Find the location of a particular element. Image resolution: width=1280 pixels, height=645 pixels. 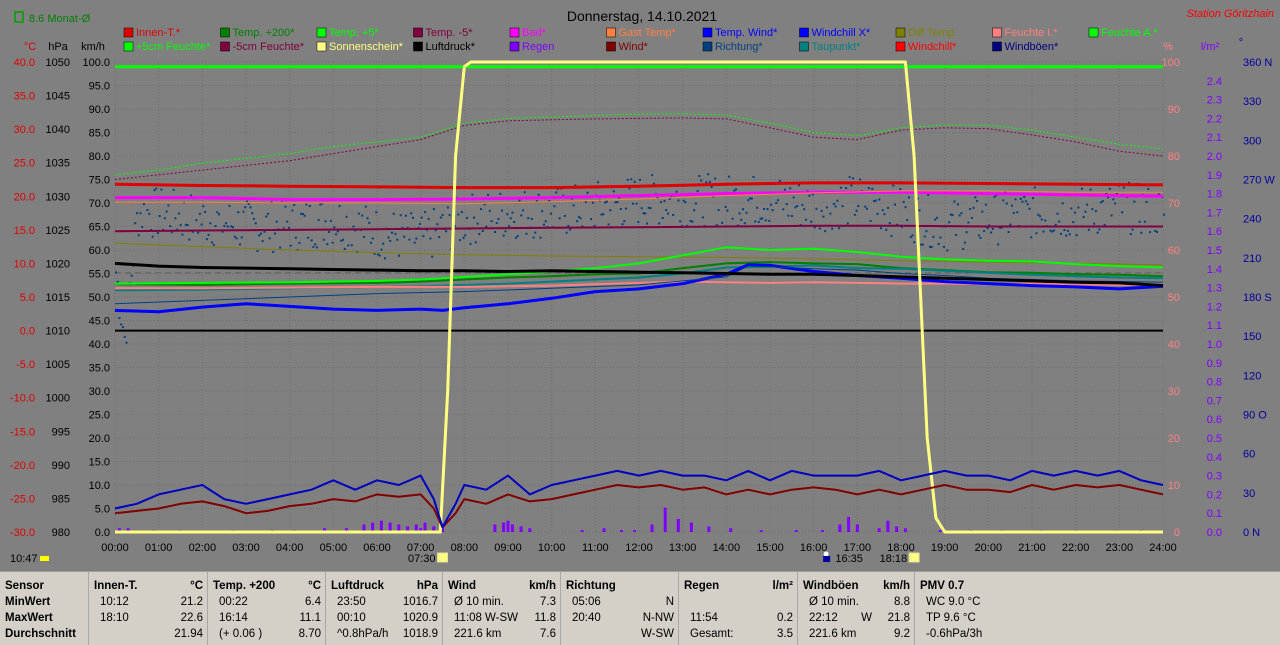

temp-tick-label: 0.0 is located at coordinates (27, 332).